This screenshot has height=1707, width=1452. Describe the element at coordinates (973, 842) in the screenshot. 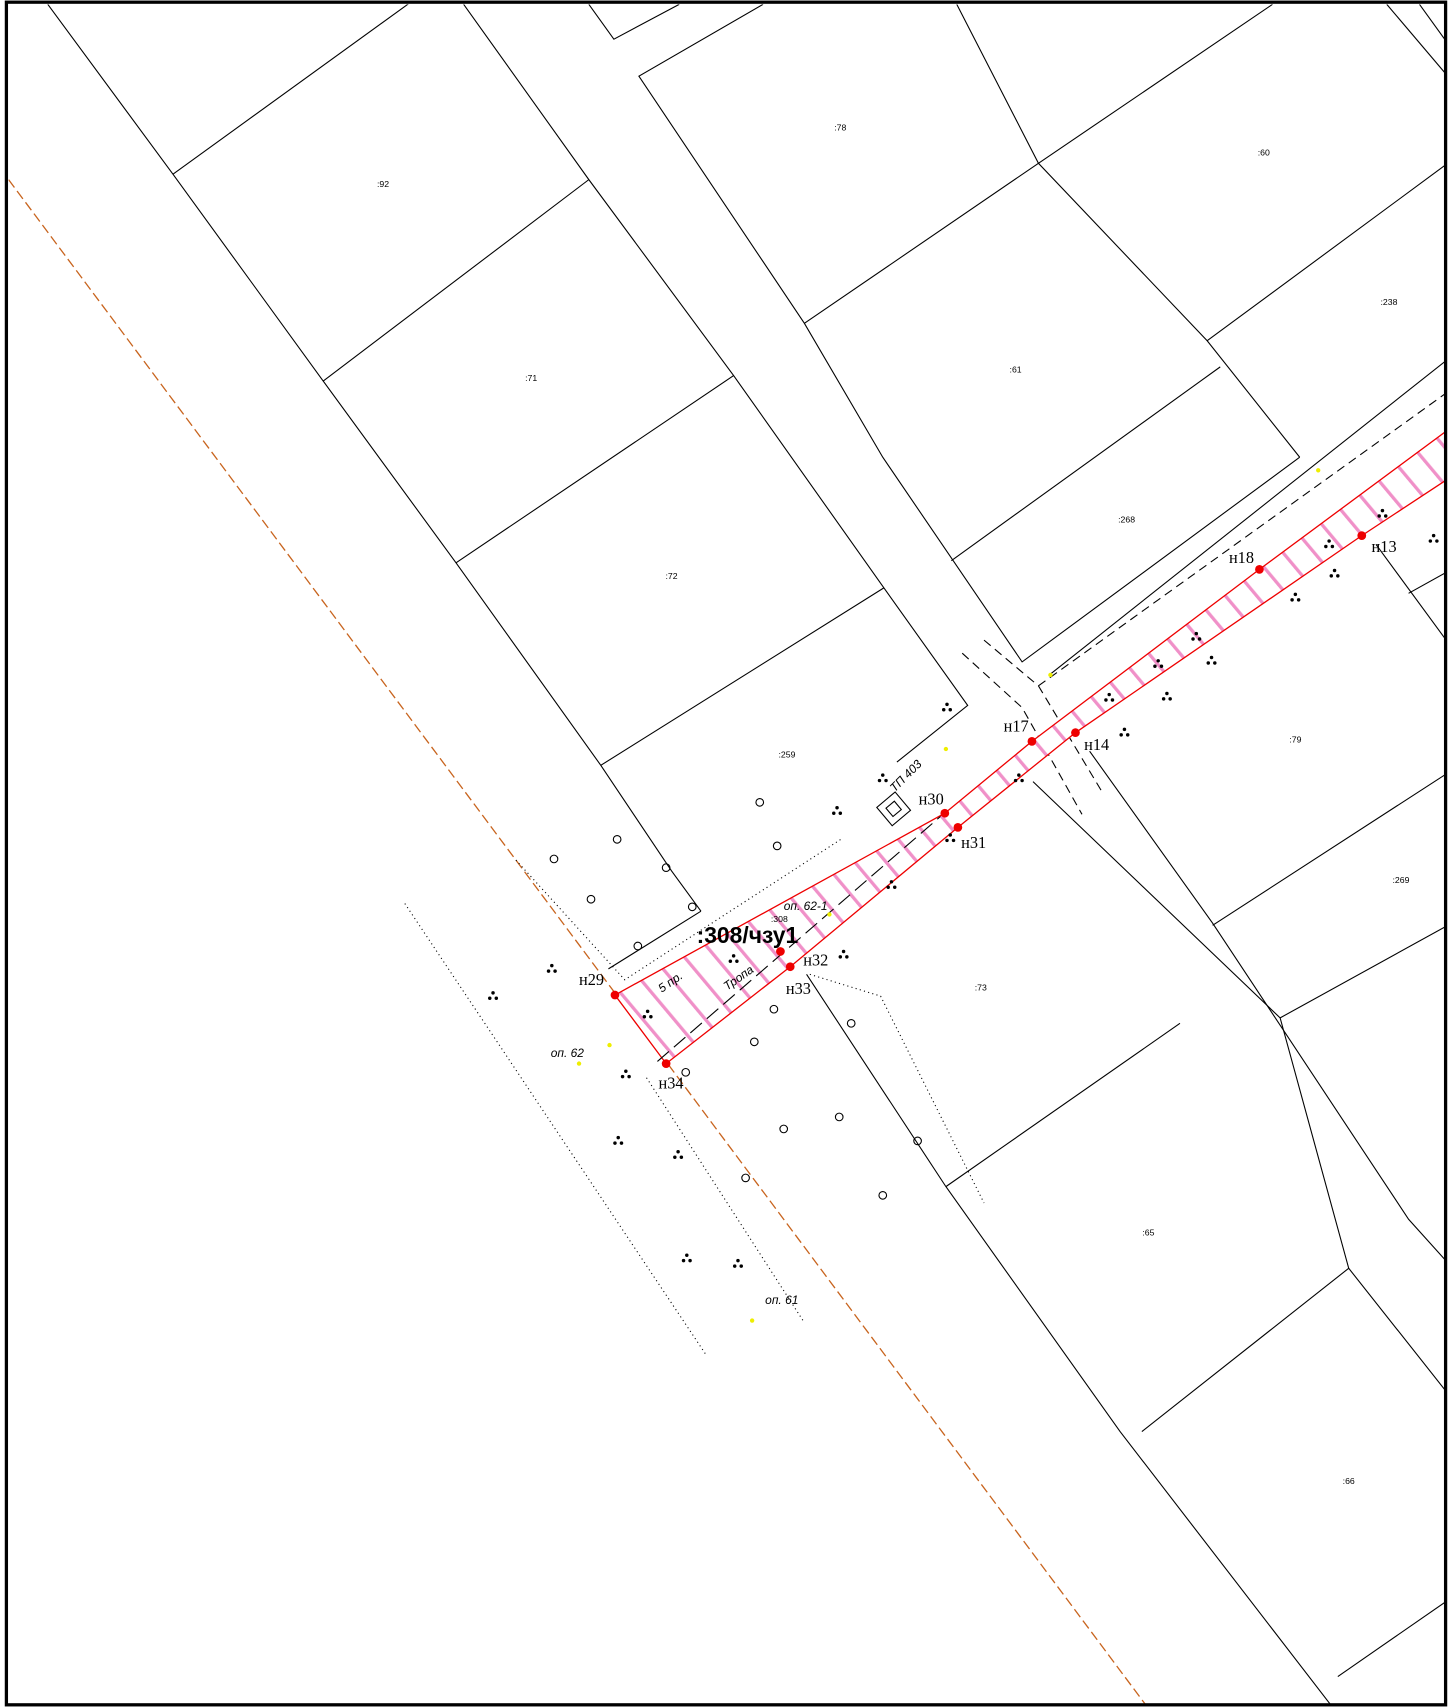

I see `point-label: н31` at that location.